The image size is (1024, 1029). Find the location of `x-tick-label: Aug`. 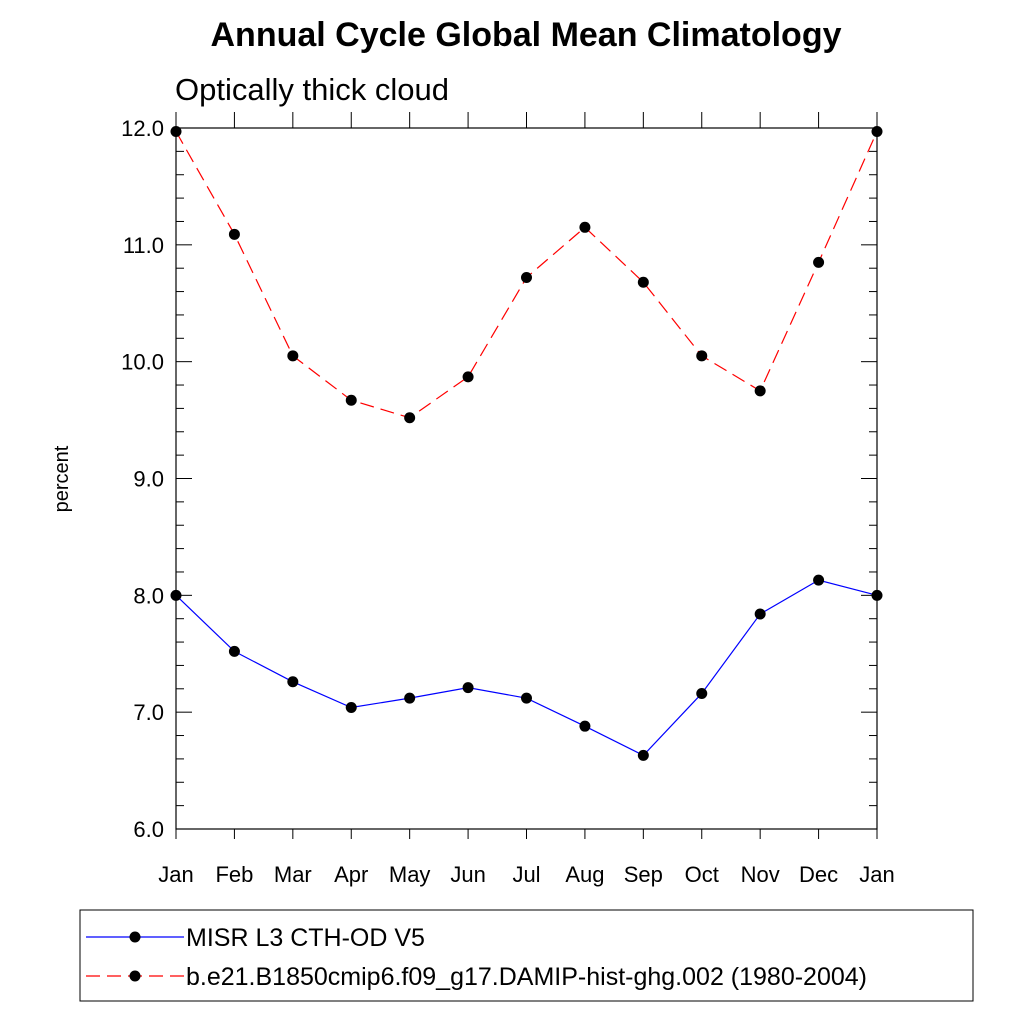

x-tick-label: Aug is located at coordinates (584, 874).